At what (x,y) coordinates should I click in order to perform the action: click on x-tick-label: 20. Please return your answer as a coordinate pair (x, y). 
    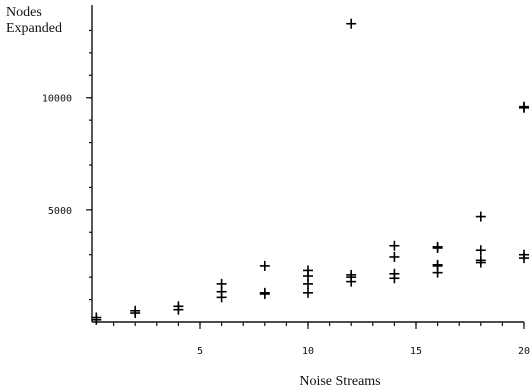
    Looking at the image, I should click on (524, 351).